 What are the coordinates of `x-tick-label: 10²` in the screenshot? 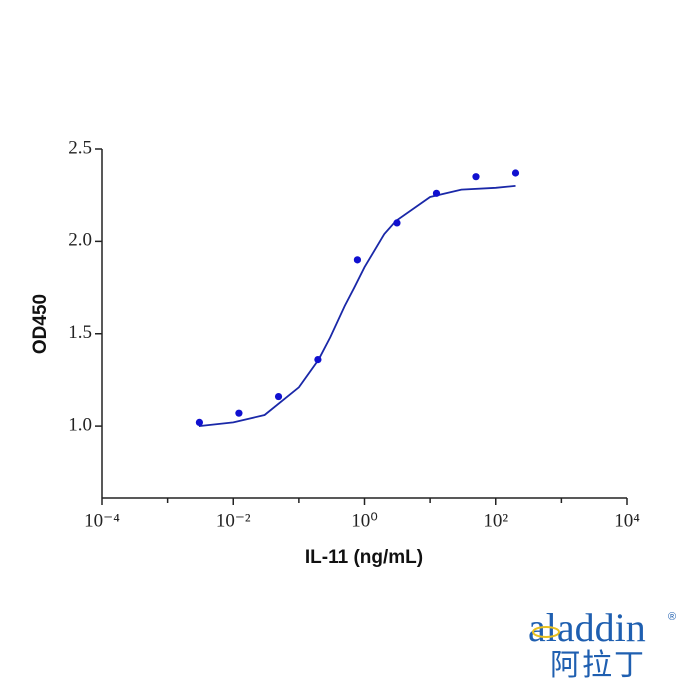 It's located at (495, 520).